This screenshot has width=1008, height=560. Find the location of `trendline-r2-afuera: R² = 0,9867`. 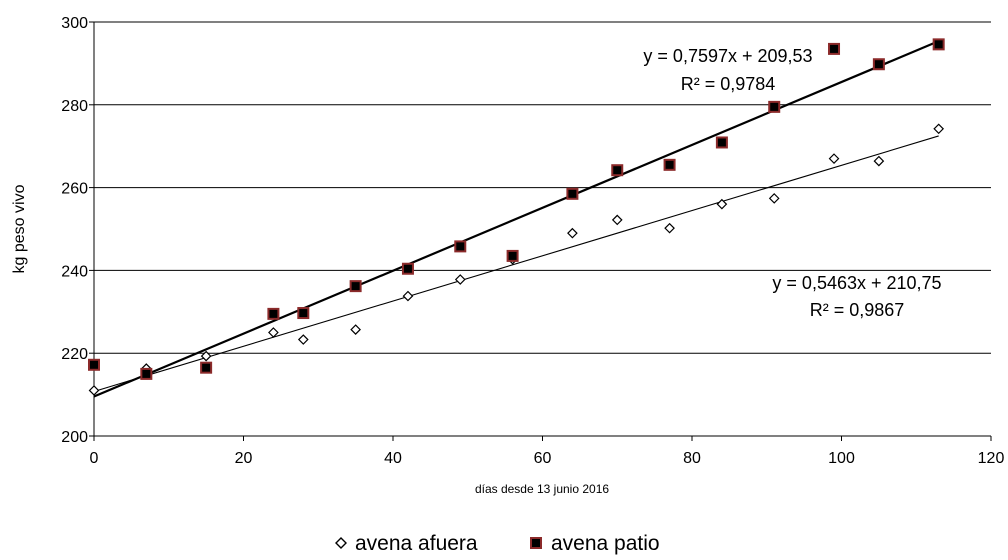

trendline-r2-afuera: R² = 0,9867 is located at coordinates (857, 310).